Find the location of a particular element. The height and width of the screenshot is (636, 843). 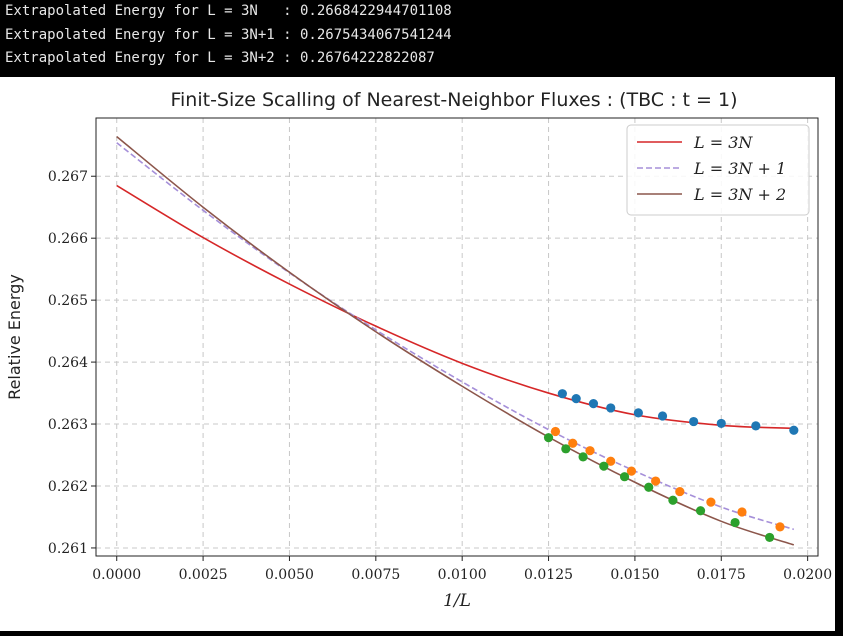

x-tick-label: 0.0000 is located at coordinates (116, 575).